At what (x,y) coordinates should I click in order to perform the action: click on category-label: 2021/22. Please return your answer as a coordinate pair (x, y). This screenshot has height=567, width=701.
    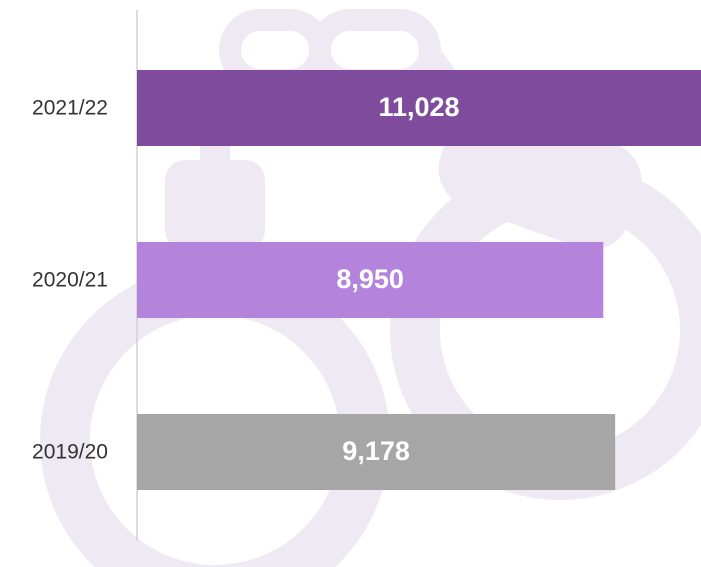
    Looking at the image, I should click on (70, 108).